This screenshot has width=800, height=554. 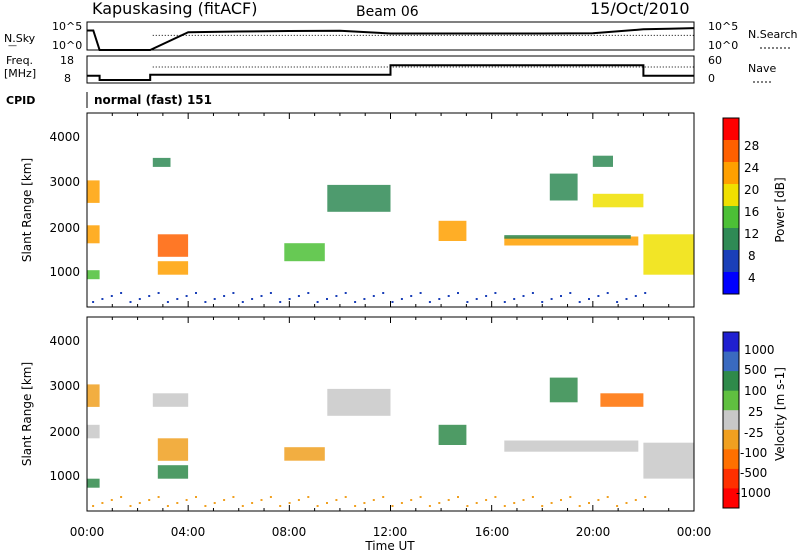 I want to click on power-cbar-tick-24: 24, so click(x=751, y=168).